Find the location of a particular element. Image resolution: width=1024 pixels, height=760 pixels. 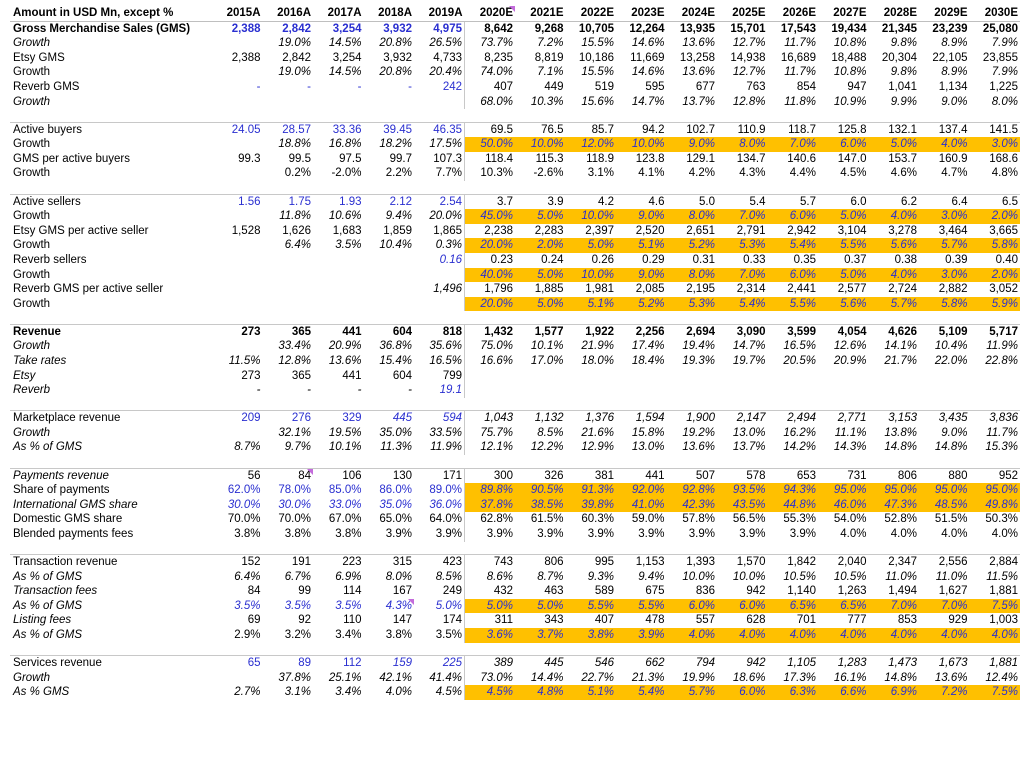

value-cell: 16.1% is located at coordinates (850, 677).